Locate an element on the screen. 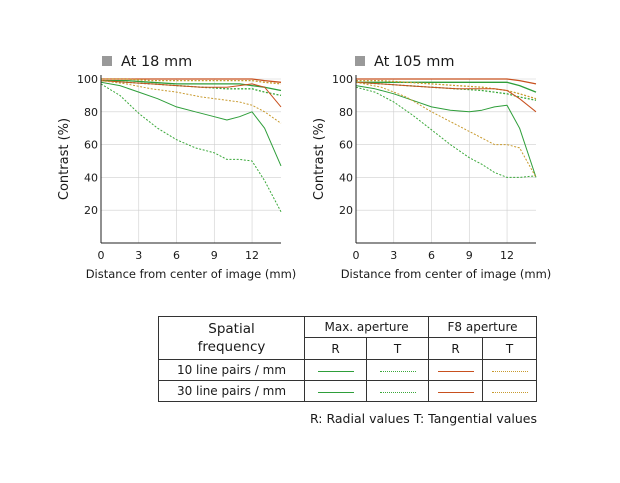 This screenshot has width=620, height=483. legend-row-30lp: 30 line pairs / mm is located at coordinates (347, 391).